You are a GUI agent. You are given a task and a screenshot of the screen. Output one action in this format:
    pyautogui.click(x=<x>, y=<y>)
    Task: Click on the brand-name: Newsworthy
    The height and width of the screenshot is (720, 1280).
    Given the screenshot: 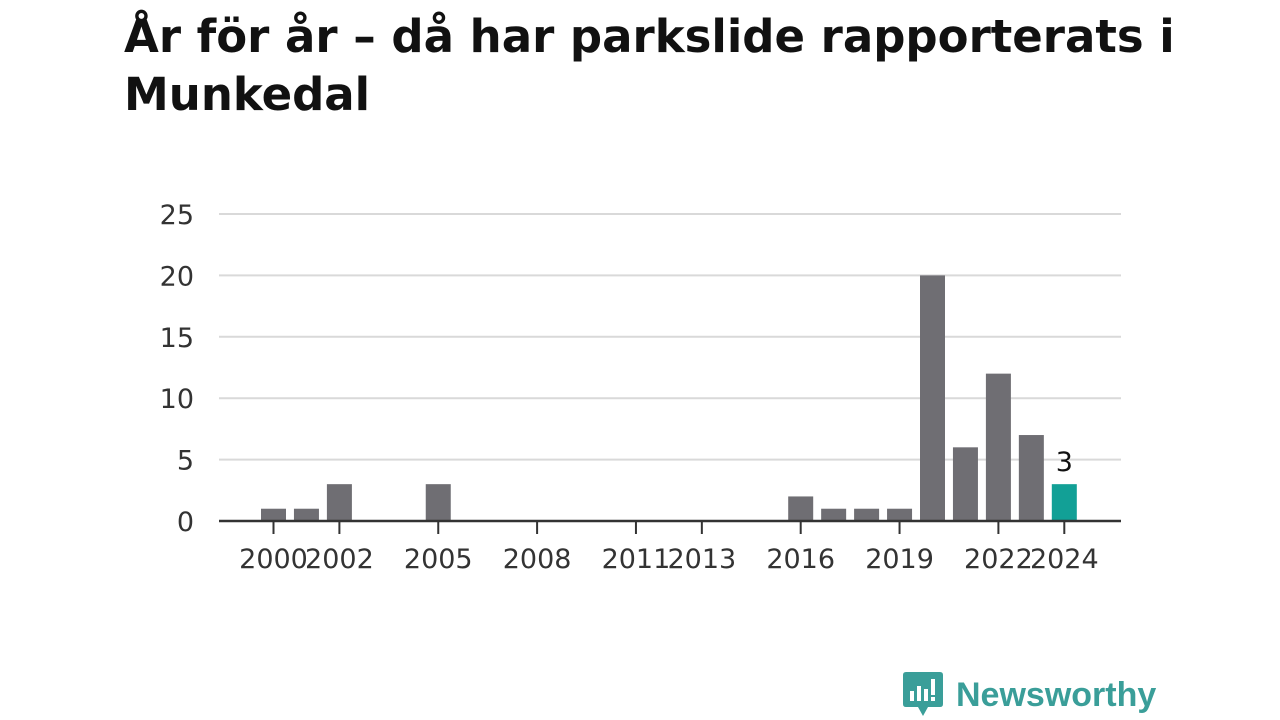 What is the action you would take?
    pyautogui.click(x=1056, y=694)
    